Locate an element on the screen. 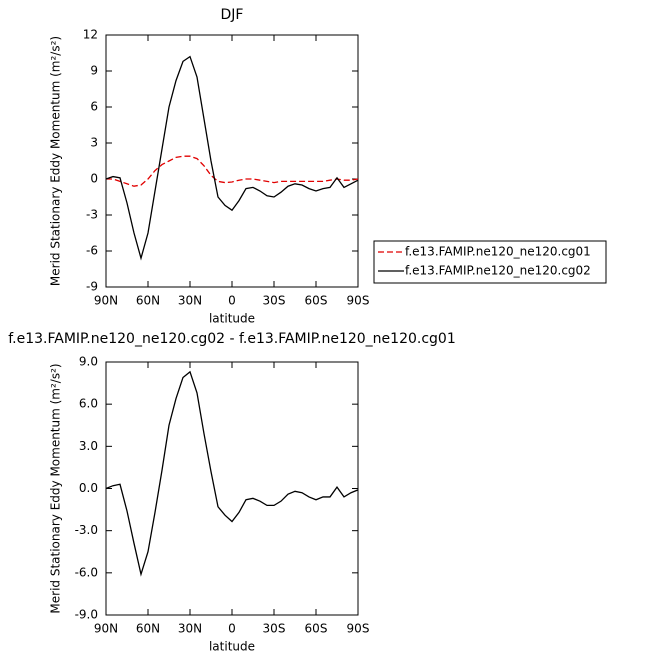 The image size is (655, 663). y-tick-label: -6 is located at coordinates (92, 251).